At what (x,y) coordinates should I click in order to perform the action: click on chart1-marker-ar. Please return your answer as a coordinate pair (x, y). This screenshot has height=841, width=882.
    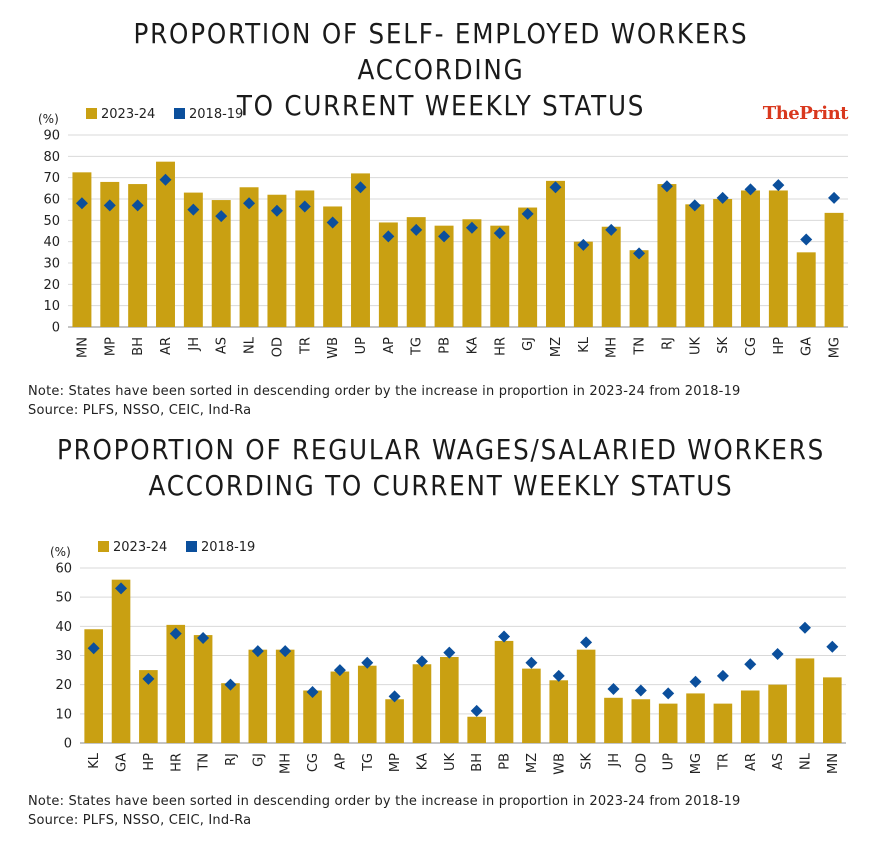
    Looking at the image, I should click on (165, 179).